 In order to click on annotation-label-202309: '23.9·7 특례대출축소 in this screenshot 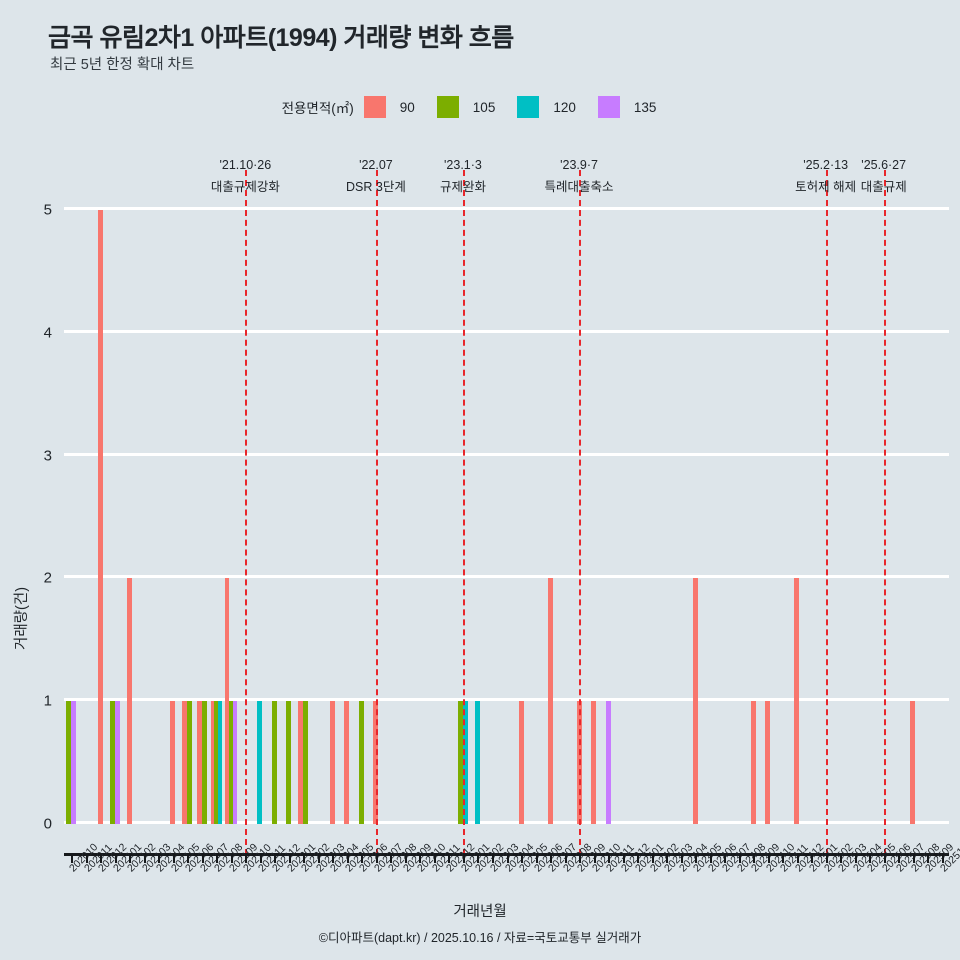, I will do `click(579, 176)`.